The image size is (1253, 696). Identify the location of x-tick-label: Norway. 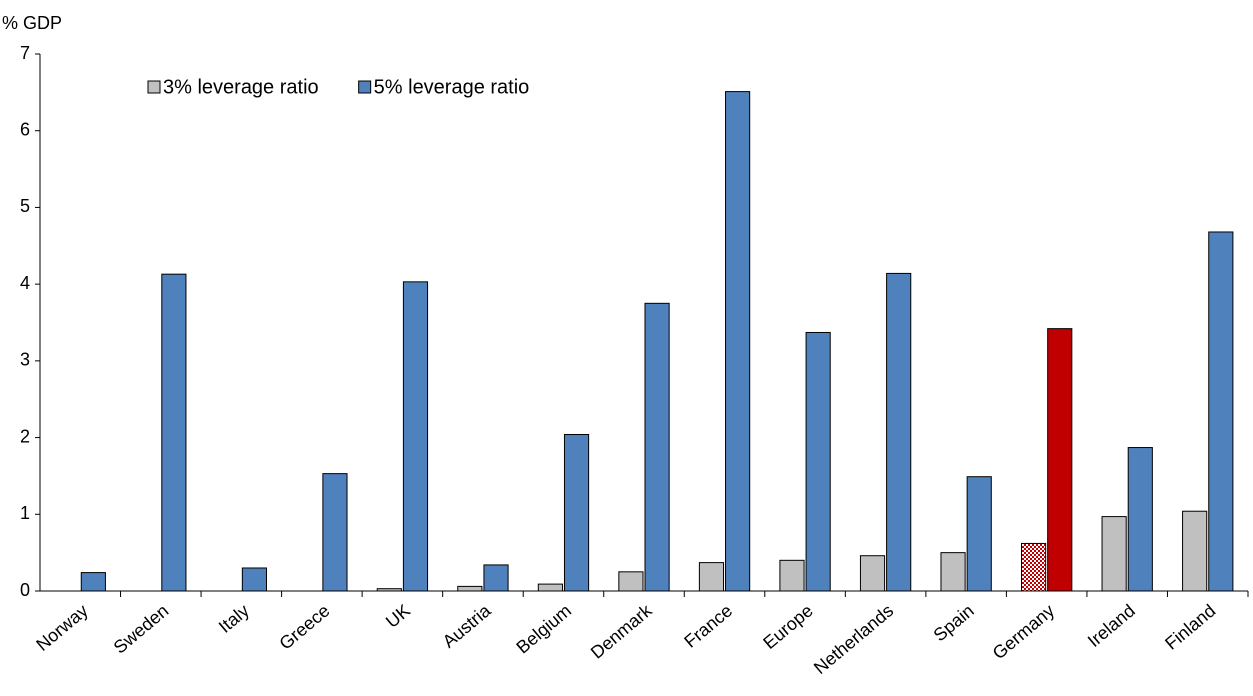
(62, 627).